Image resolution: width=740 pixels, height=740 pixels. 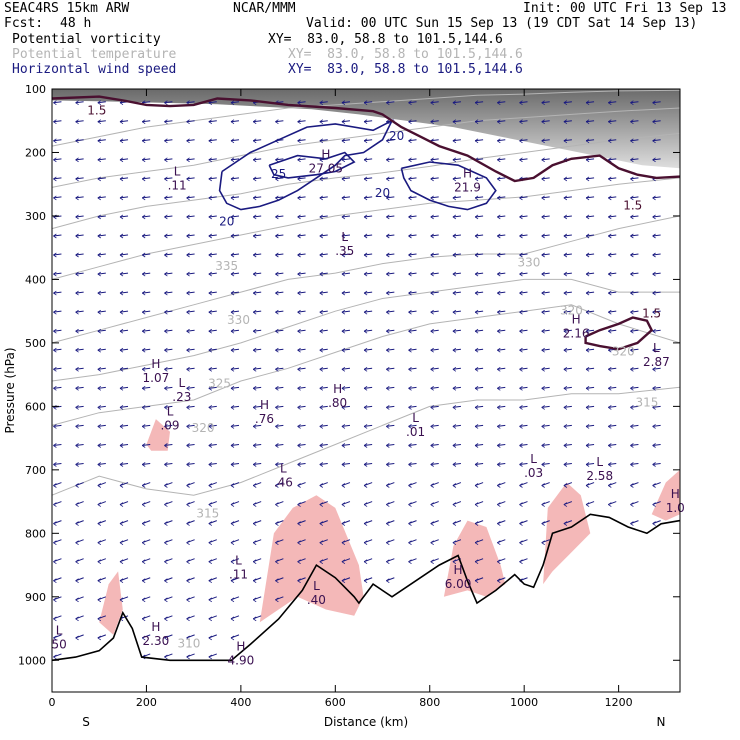 I want to click on extremum-value: .01, so click(x=415, y=432).